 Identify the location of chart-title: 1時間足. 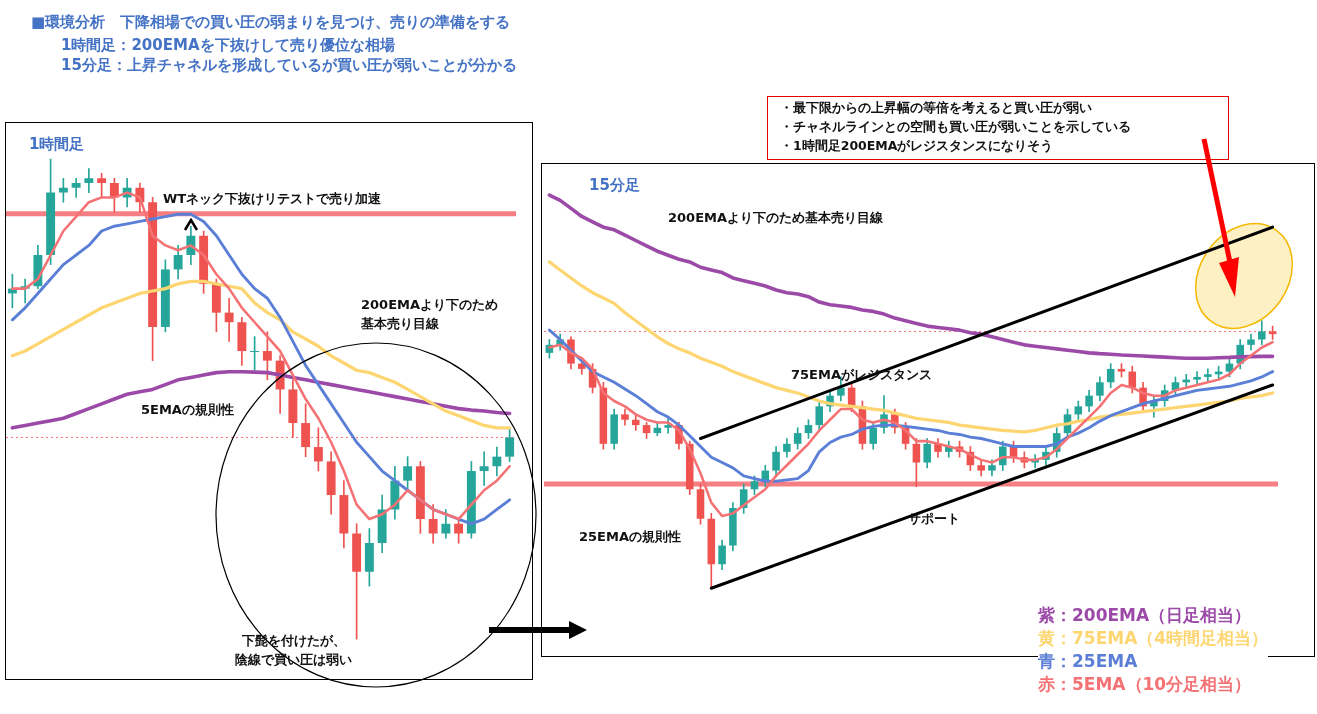
(57, 144).